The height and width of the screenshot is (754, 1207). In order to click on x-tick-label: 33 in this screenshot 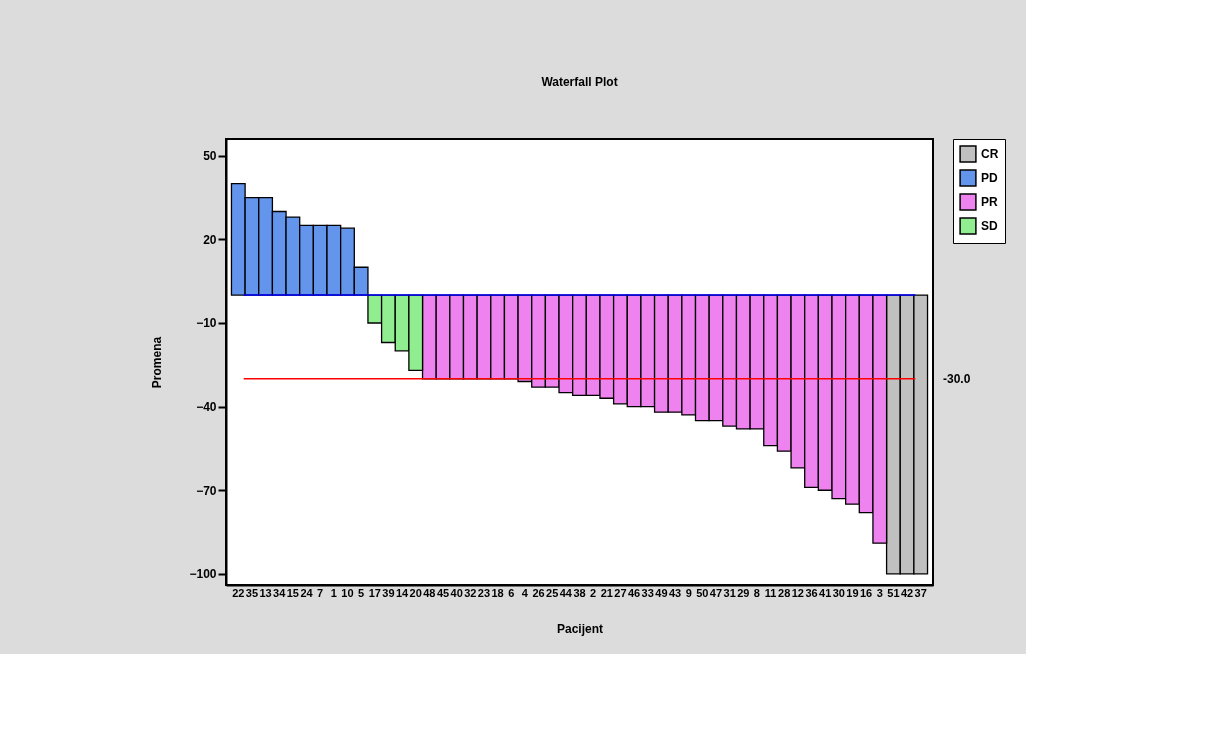, I will do `click(647, 592)`.